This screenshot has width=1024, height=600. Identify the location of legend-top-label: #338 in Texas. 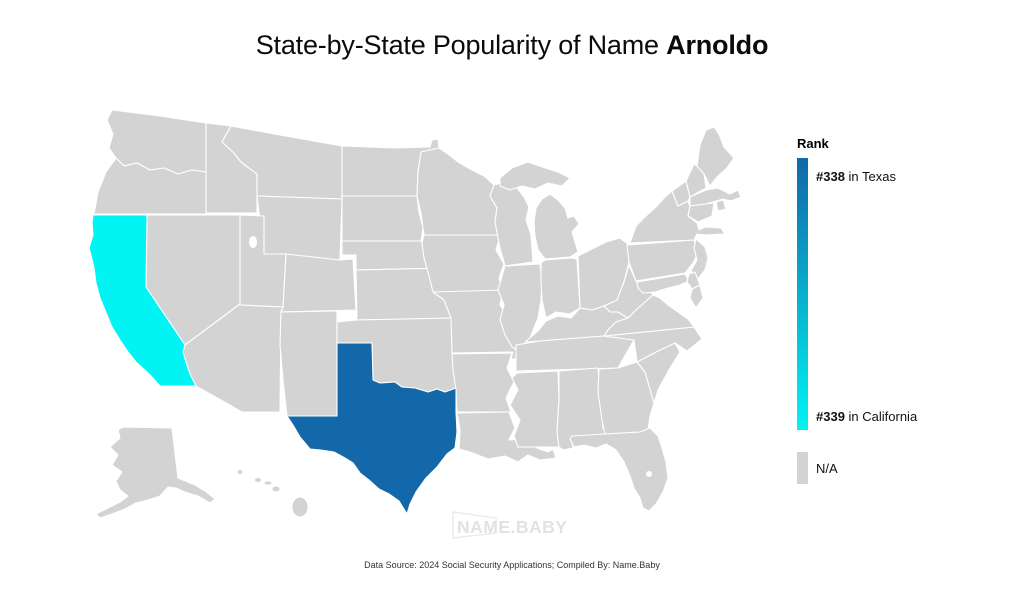
(856, 176).